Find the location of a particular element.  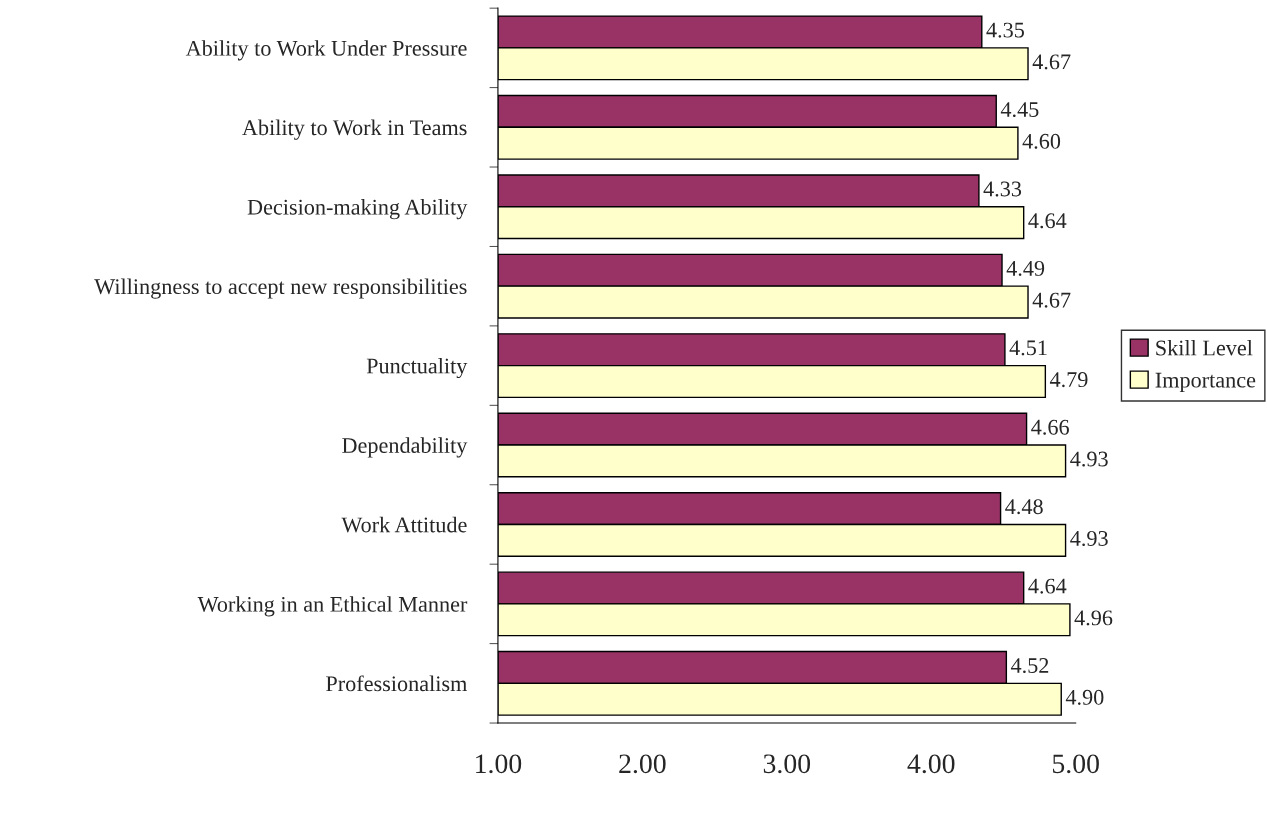

y-tick-label: Professionalism is located at coordinates (397, 683).